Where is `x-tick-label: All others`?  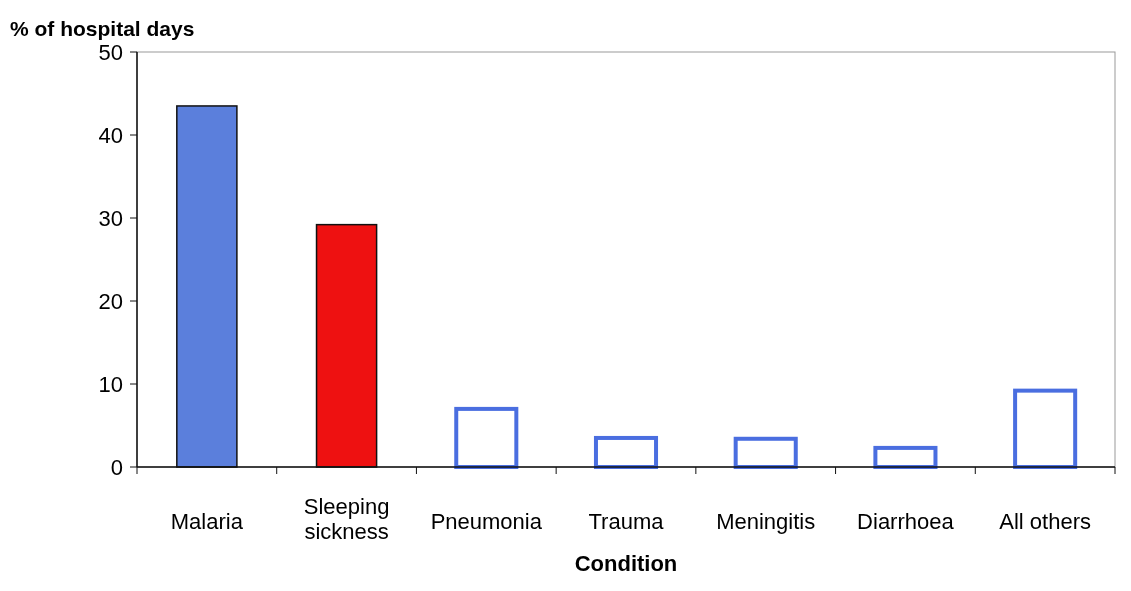
x-tick-label: All others is located at coordinates (1045, 521).